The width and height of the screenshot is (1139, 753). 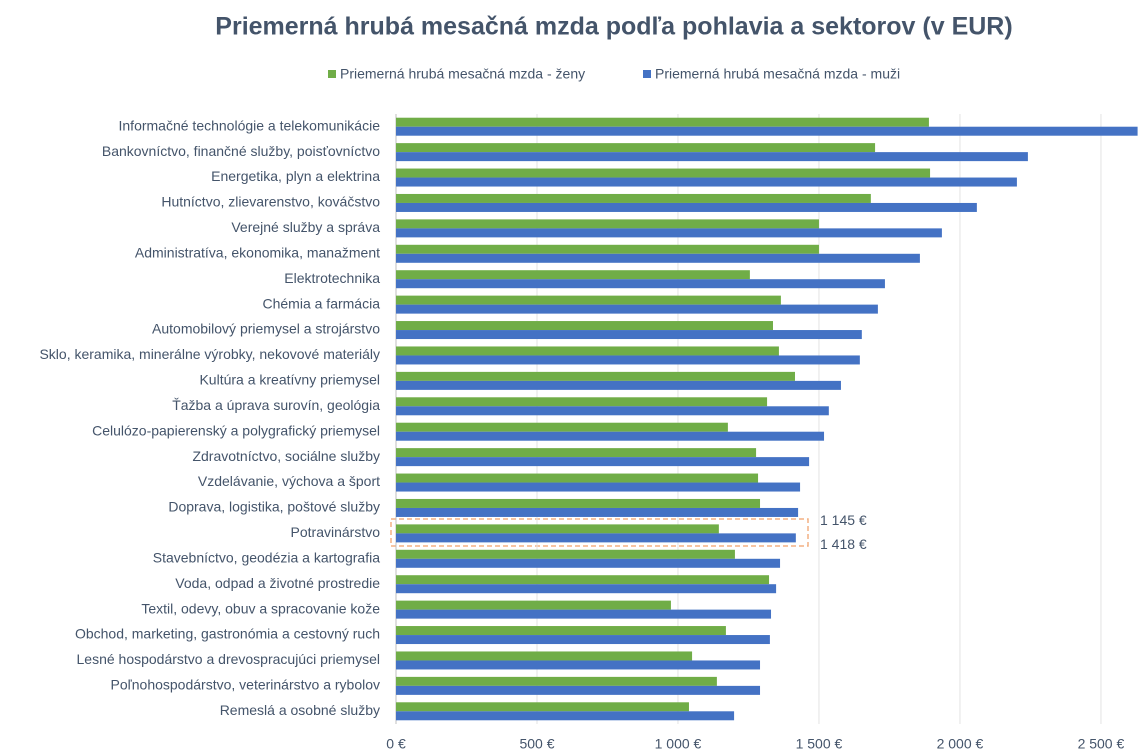 I want to click on legend-label: Priemerná hrubá mesačná mzda - muži, so click(x=777, y=74).